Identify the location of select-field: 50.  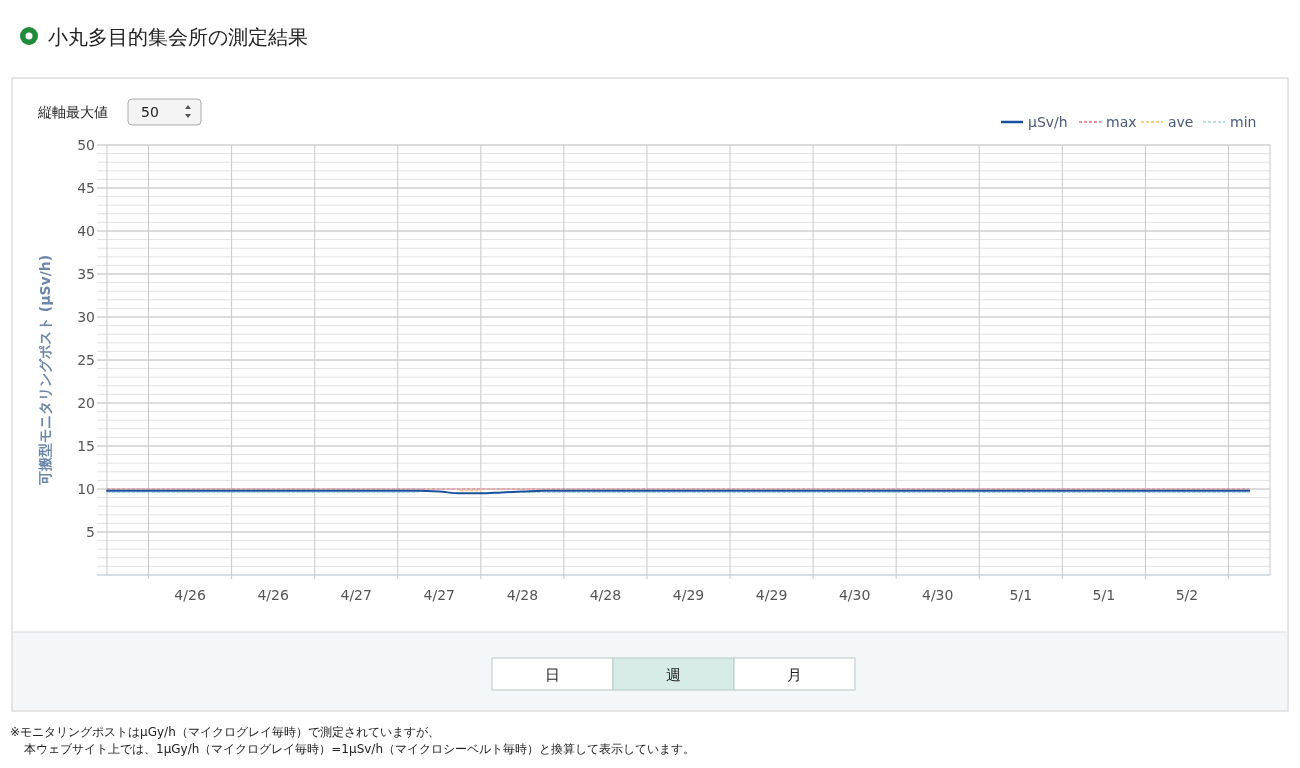
(164, 112).